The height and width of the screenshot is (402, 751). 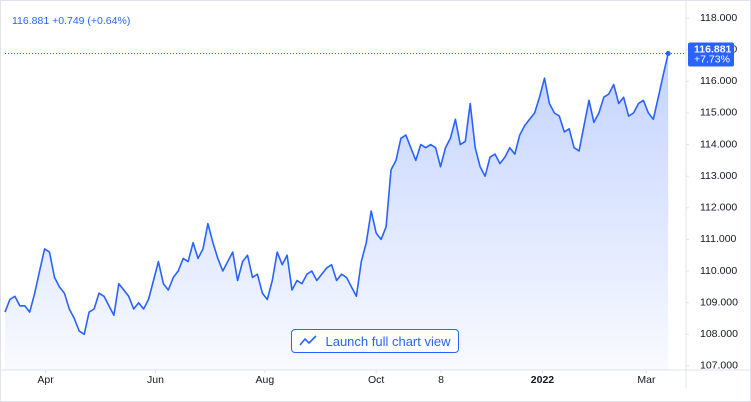 I want to click on launch-icon, so click(x=308, y=340).